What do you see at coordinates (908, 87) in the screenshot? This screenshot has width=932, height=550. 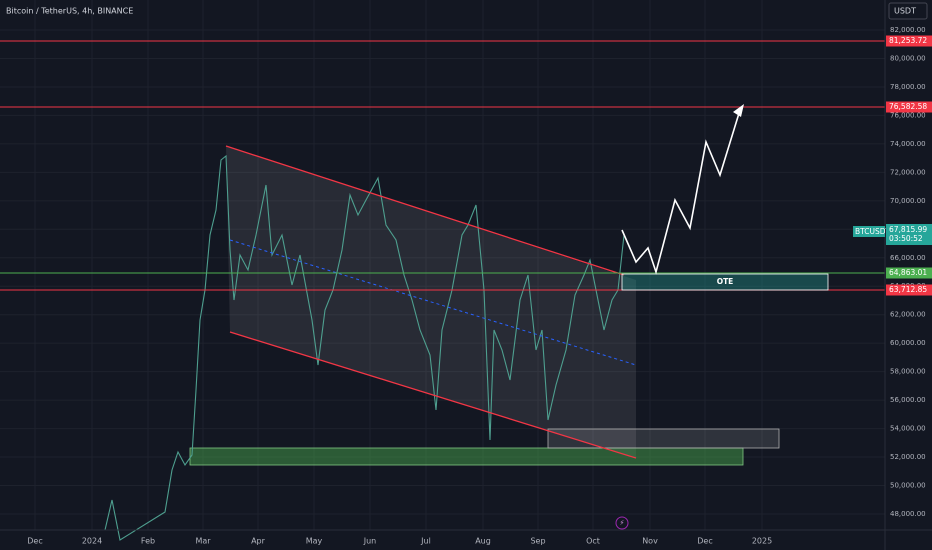 I see `price-label: 78,000.00` at bounding box center [908, 87].